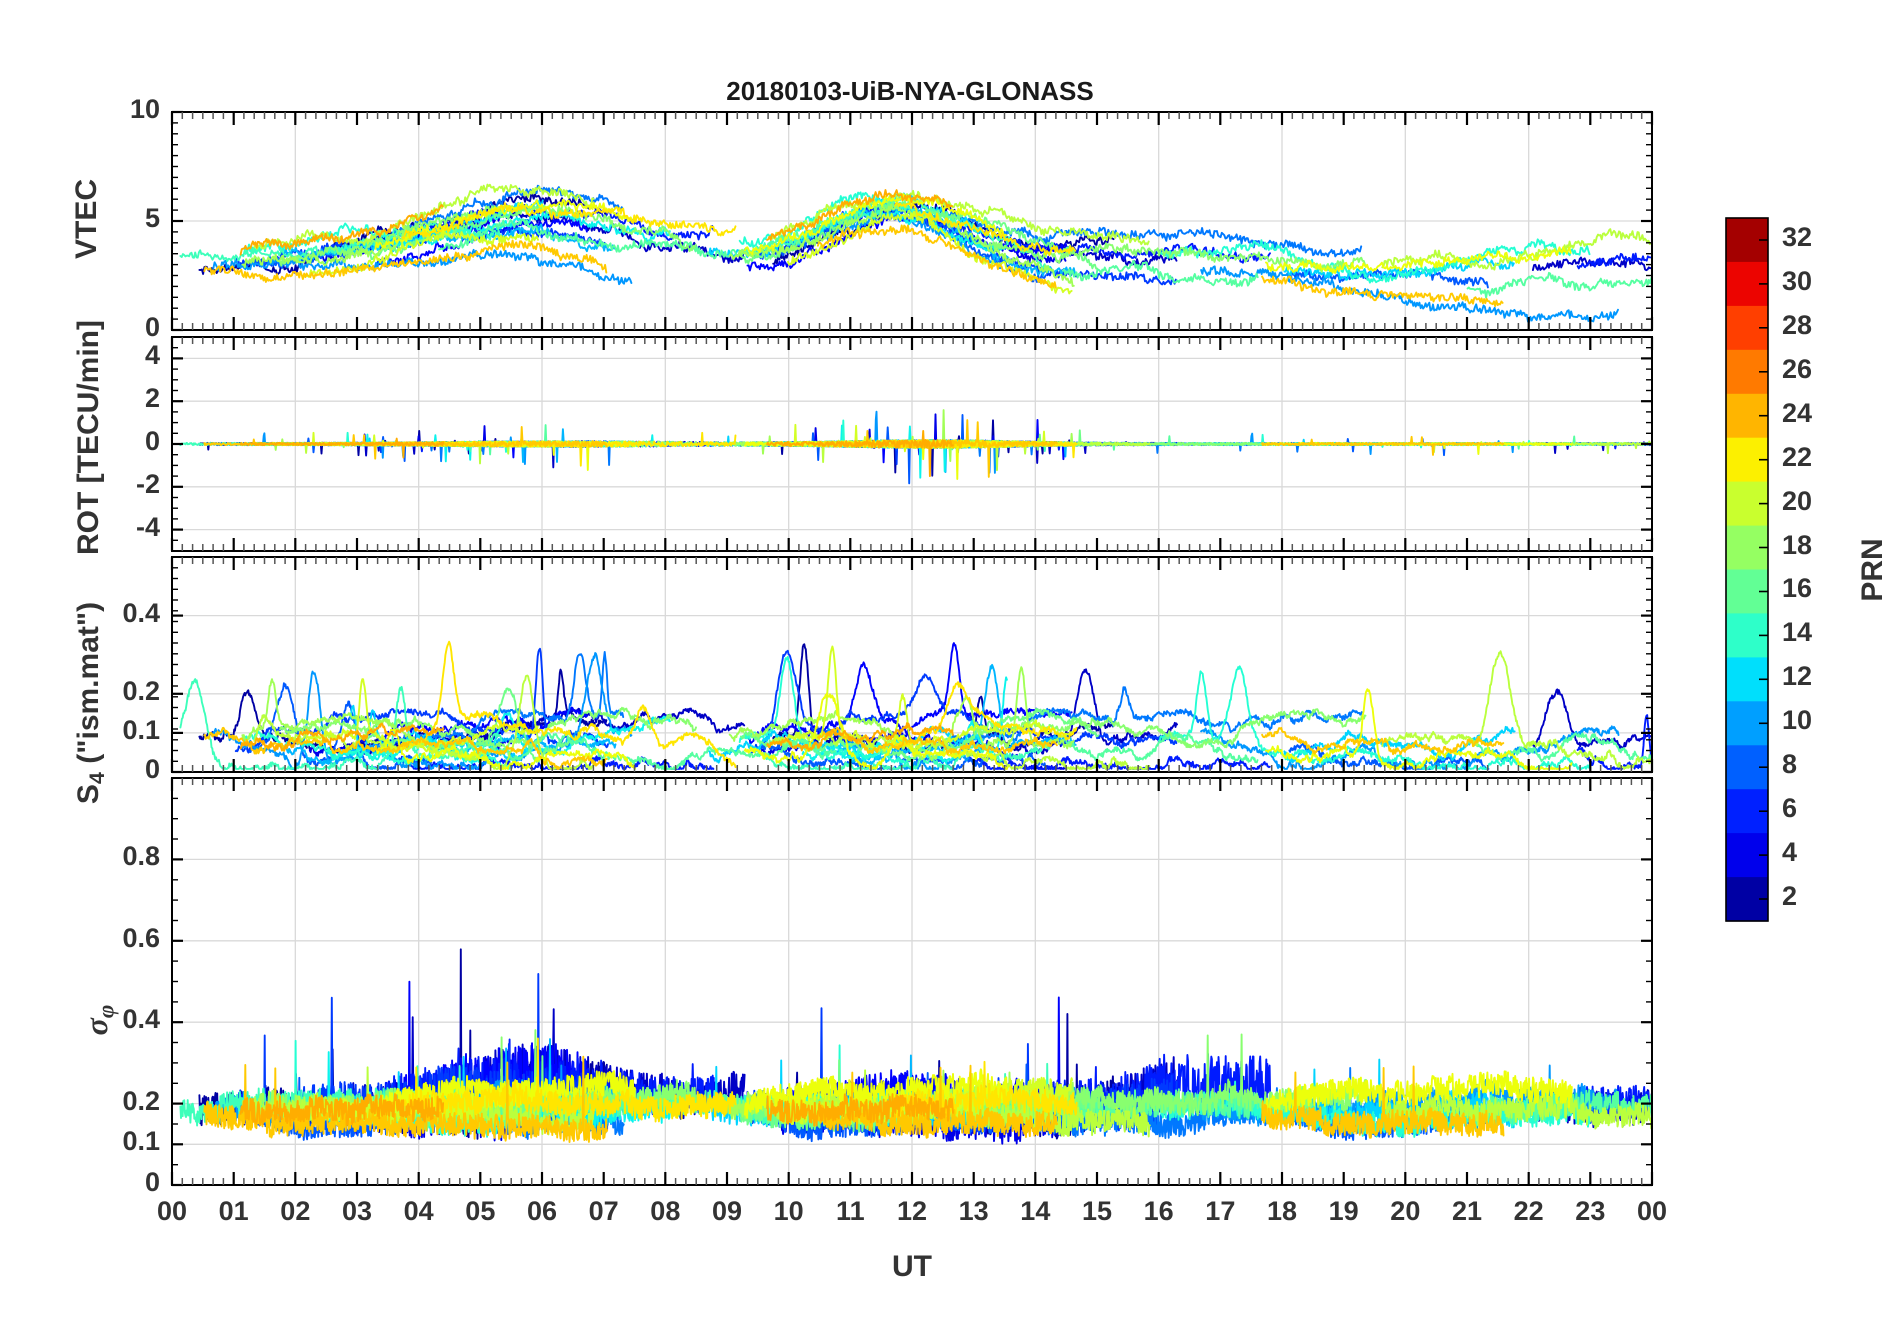  What do you see at coordinates (141, 1100) in the screenshot?
I see `ytick-label-sigma_phi-3: 0.2` at bounding box center [141, 1100].